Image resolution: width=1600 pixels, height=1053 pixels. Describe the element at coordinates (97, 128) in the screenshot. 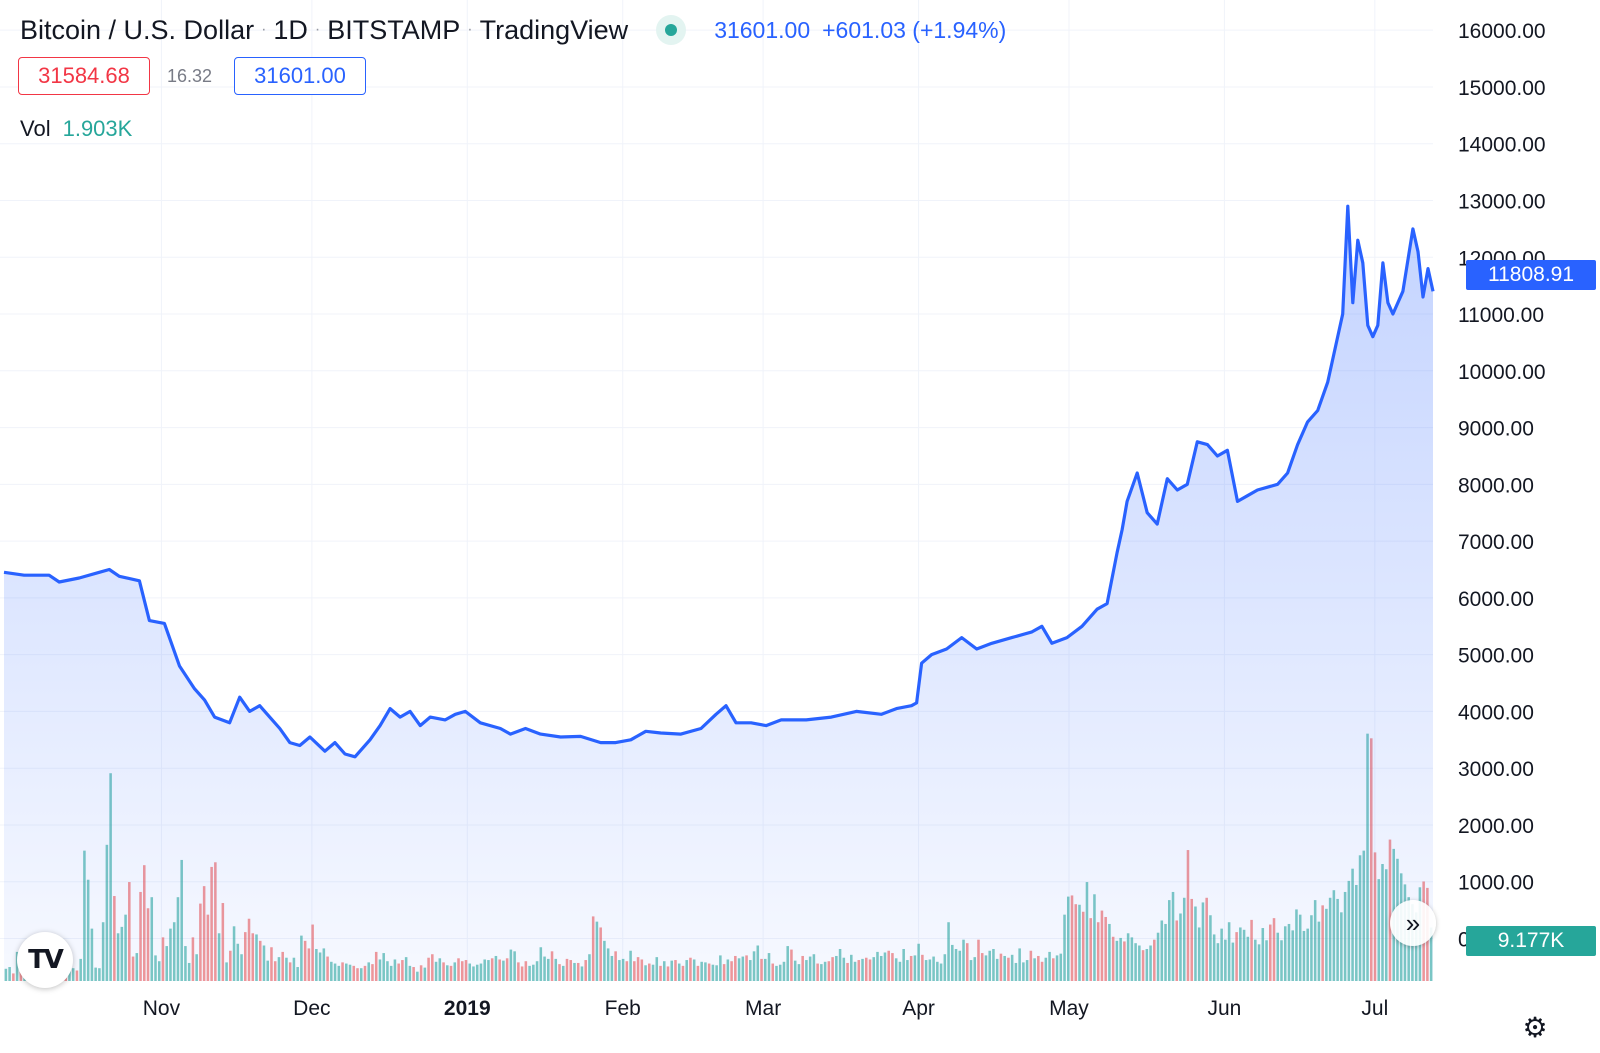

I see `volume-value: 1.903K` at that location.